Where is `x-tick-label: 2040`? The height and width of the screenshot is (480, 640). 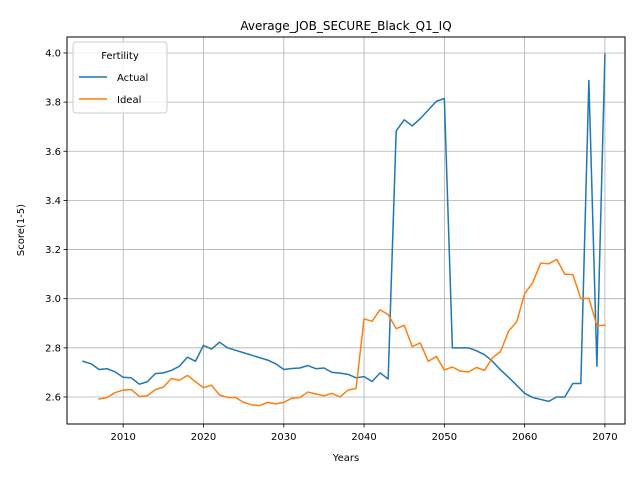 x-tick-label: 2040 is located at coordinates (363, 437).